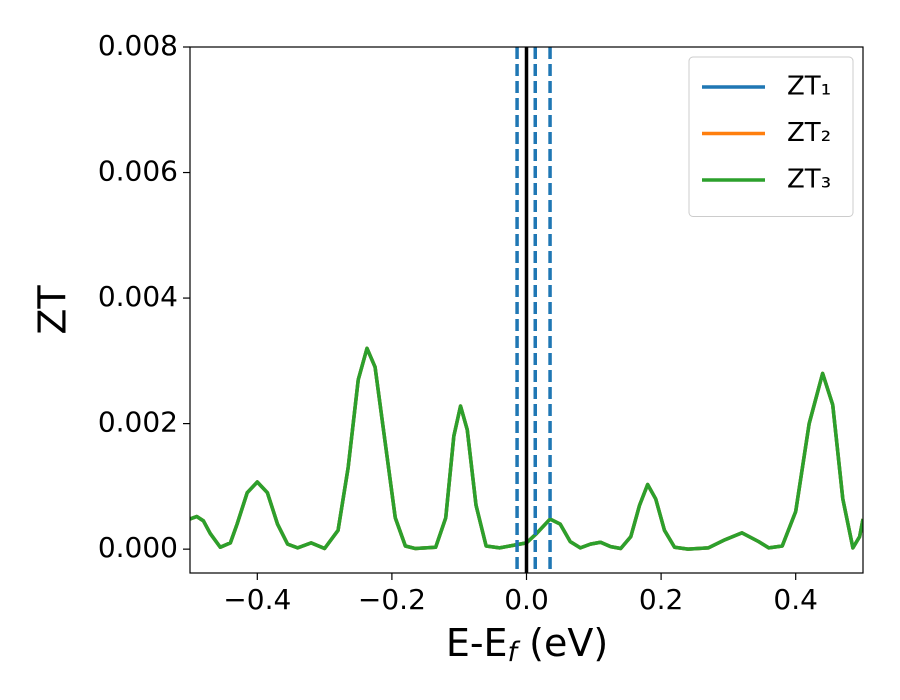  Describe the element at coordinates (138, 171) in the screenshot. I see `y-tick-label: 0.006` at that location.